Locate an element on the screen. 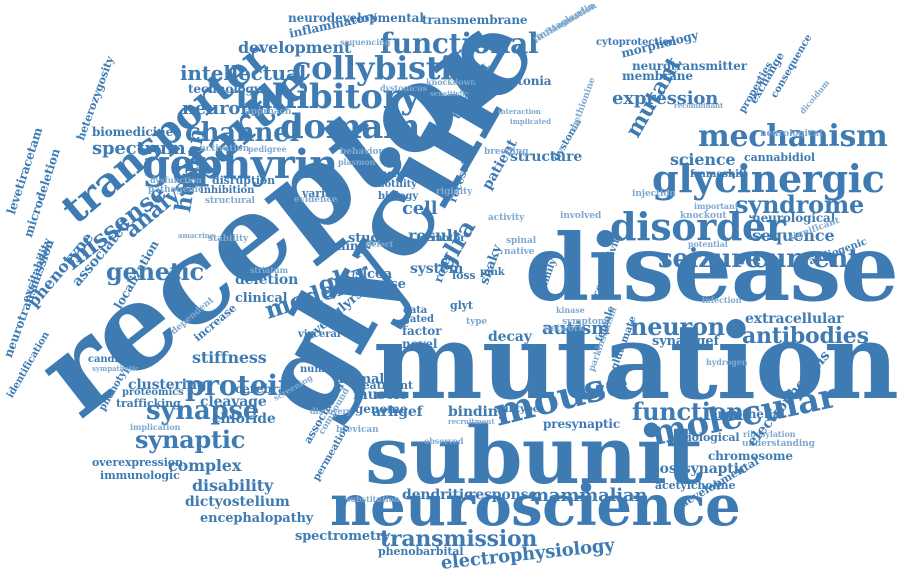 The image size is (900, 577). word-behavior: behavior is located at coordinates (361, 152).